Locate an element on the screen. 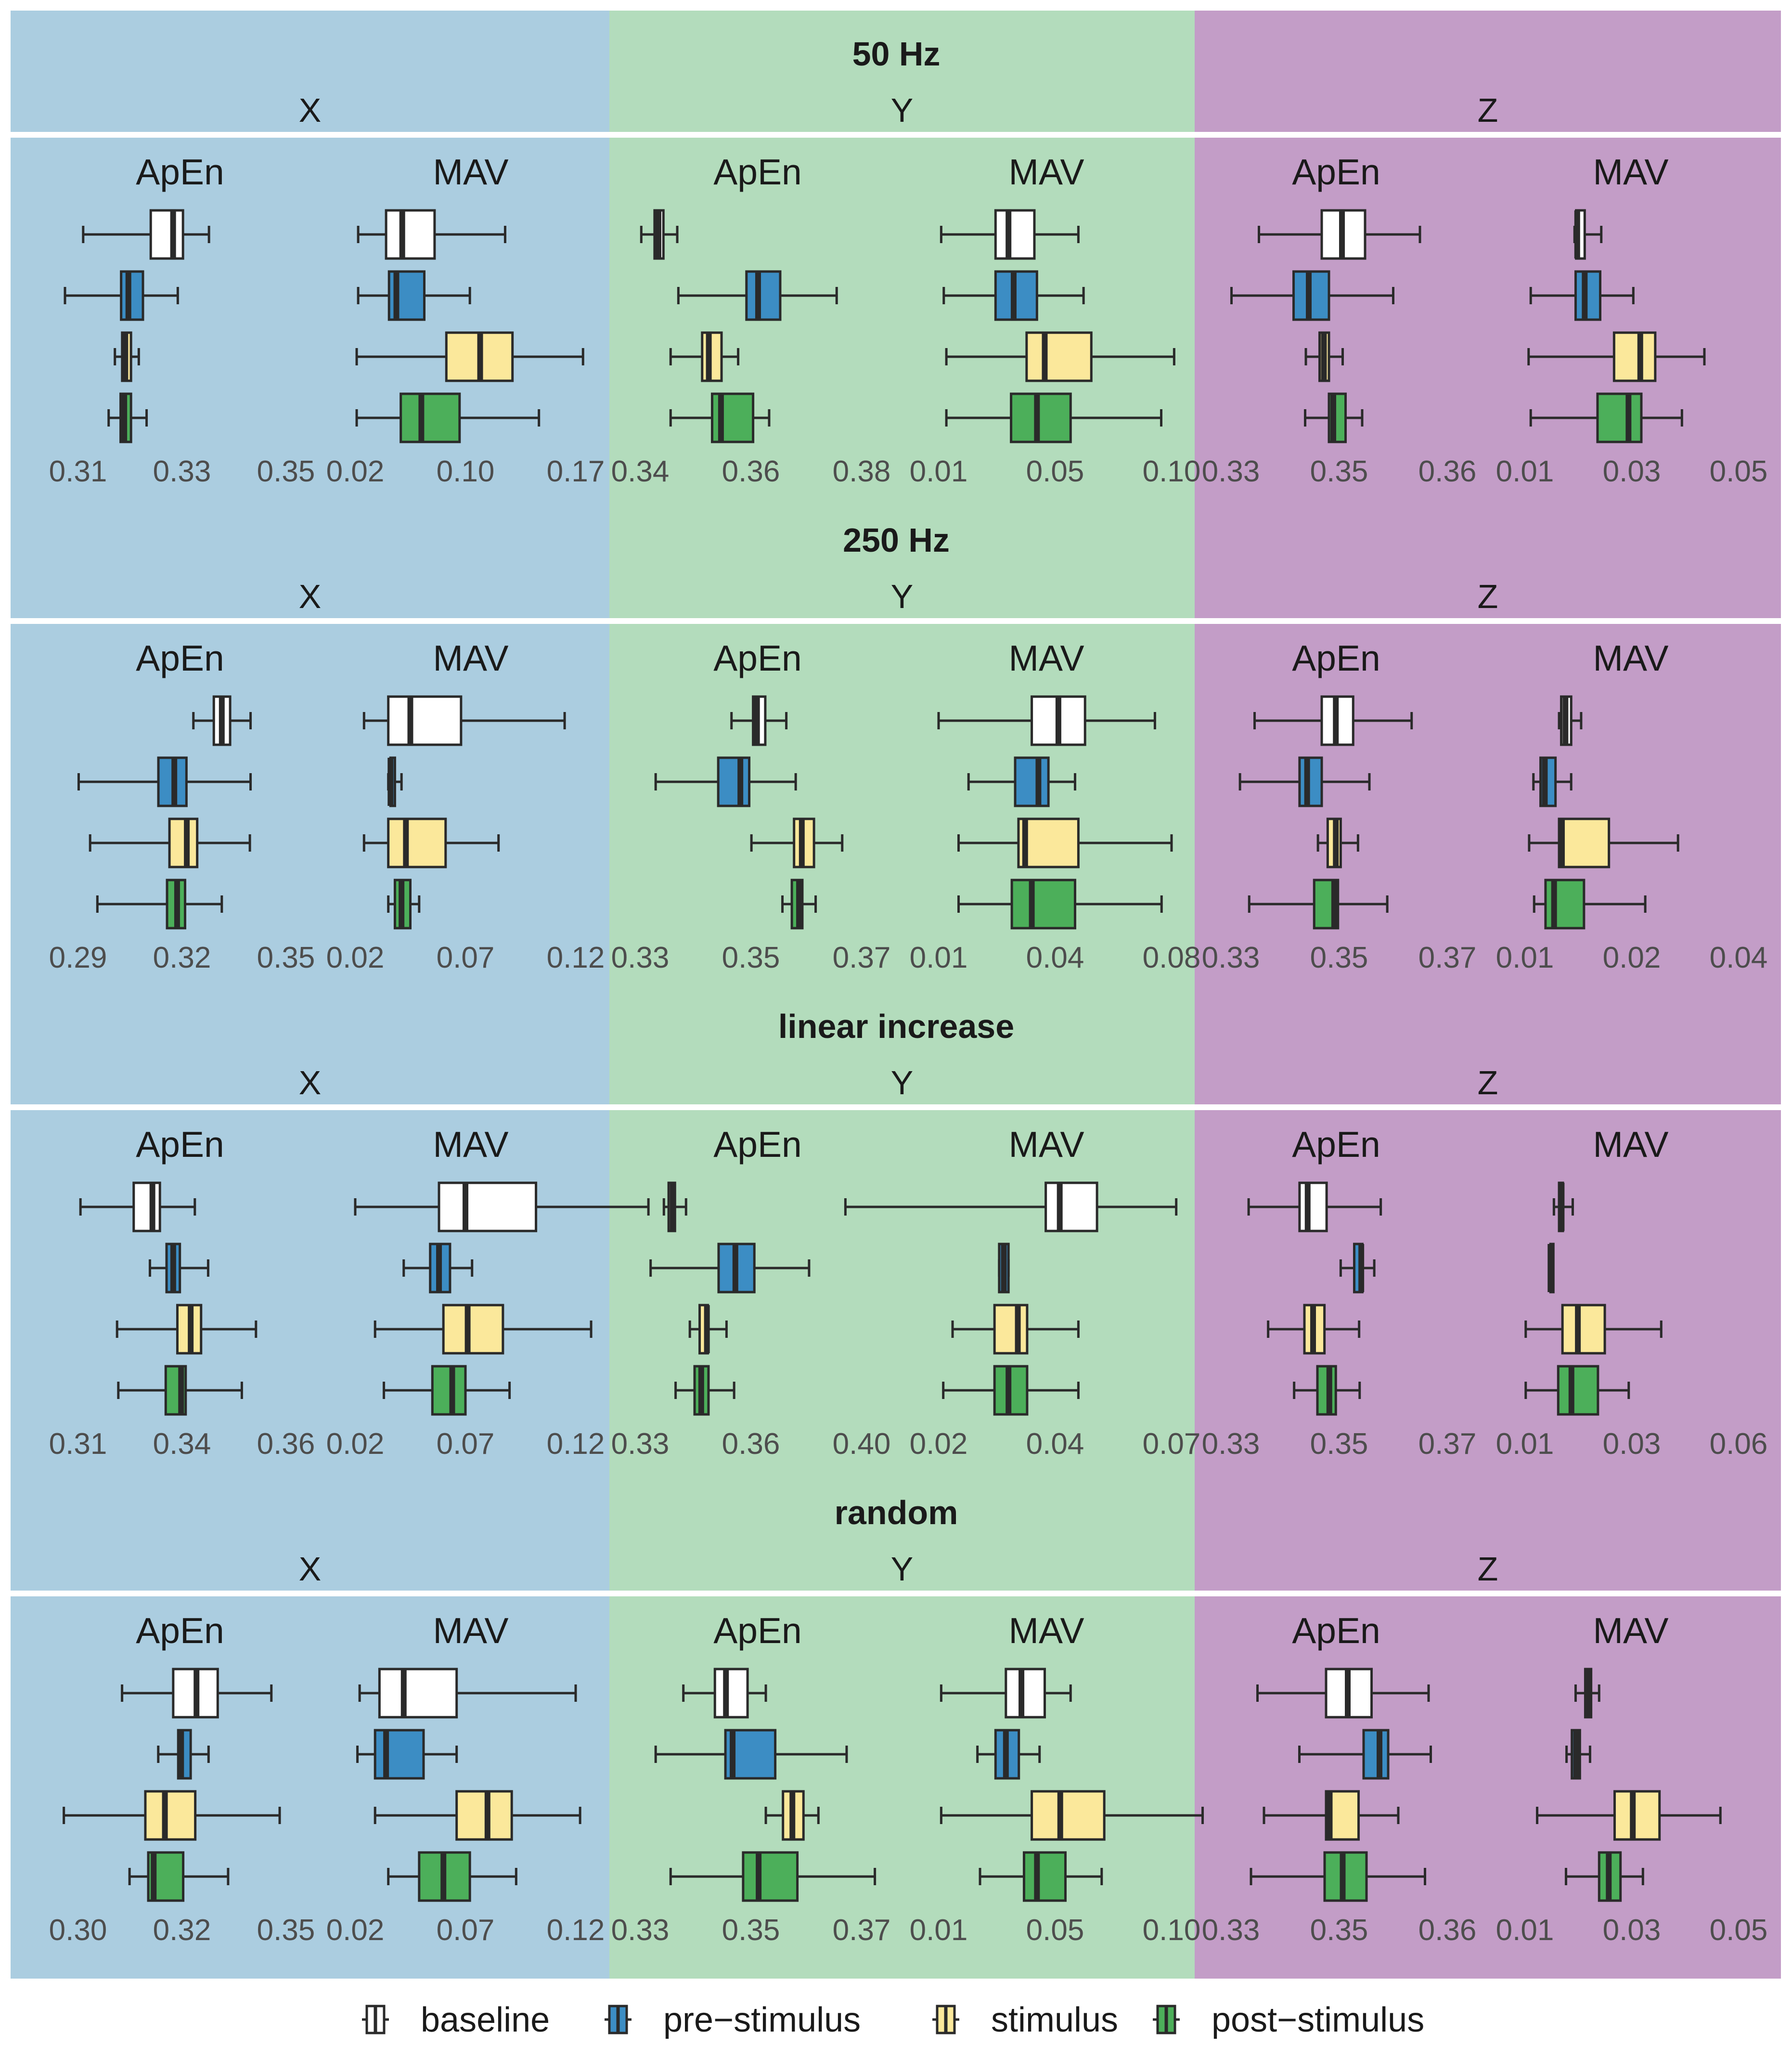 The image size is (1792, 2059). tick-label: 0.32 is located at coordinates (182, 1930).